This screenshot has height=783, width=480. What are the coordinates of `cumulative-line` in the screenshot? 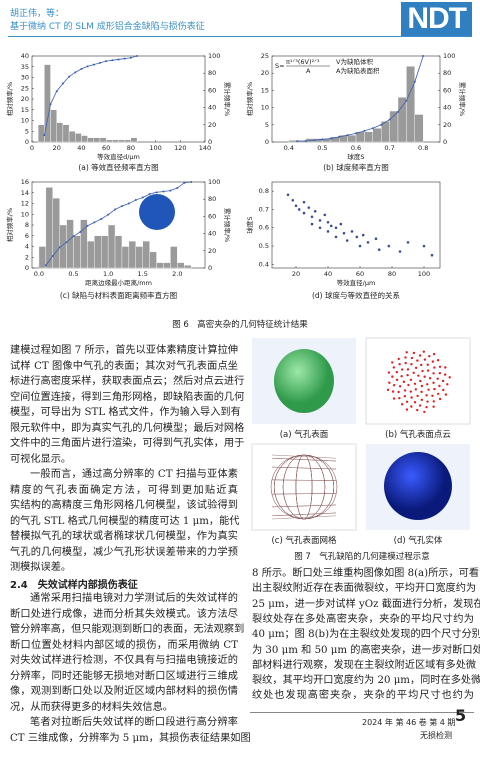 It's located at (118, 223).